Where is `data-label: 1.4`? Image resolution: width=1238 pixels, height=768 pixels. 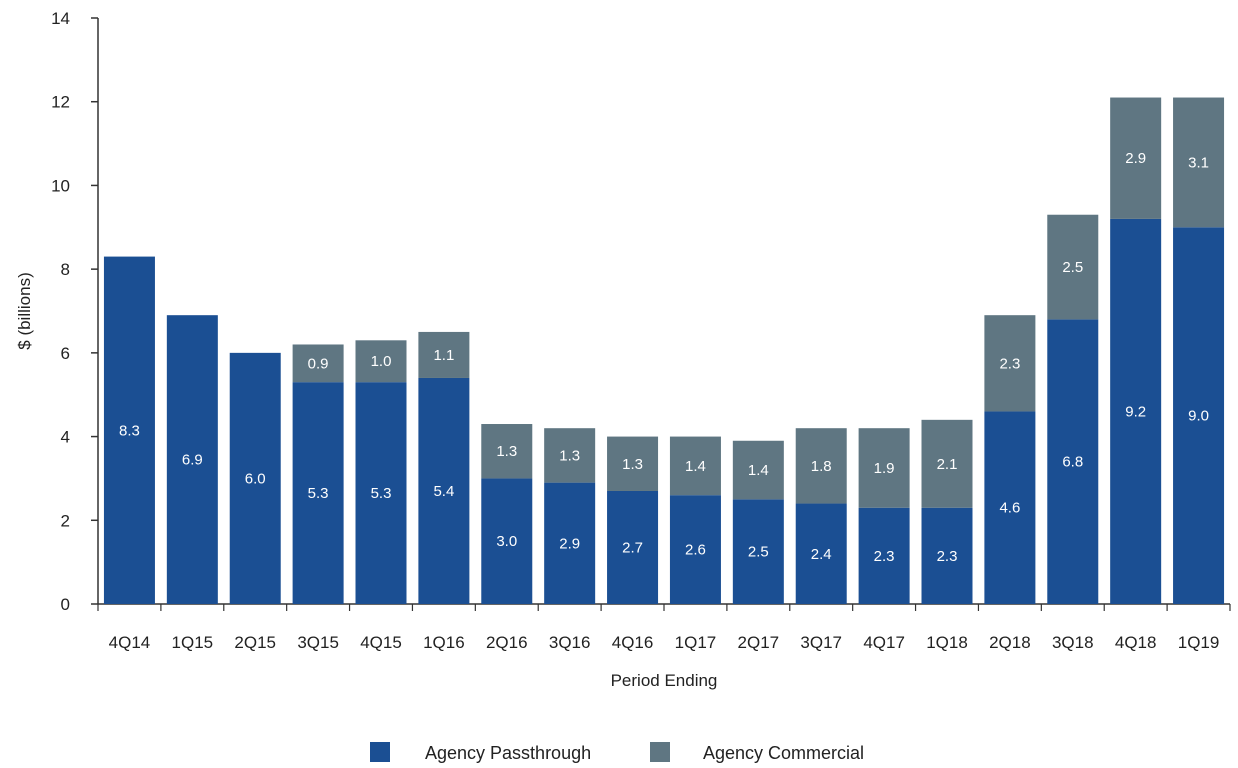
data-label: 1.4 is located at coordinates (758, 470).